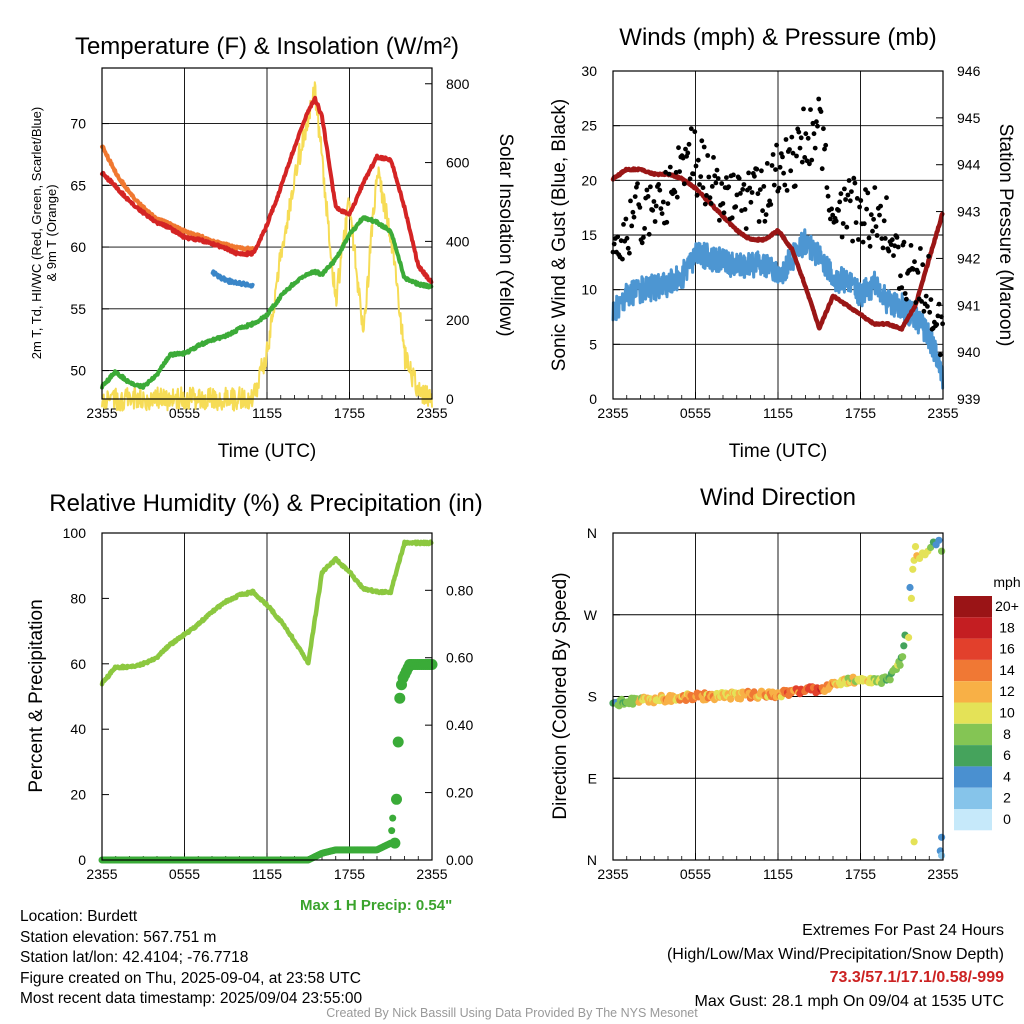 This screenshot has width=1024, height=1024. Describe the element at coordinates (778, 413) in the screenshot. I see `wind-xtick-label: 1155` at that location.